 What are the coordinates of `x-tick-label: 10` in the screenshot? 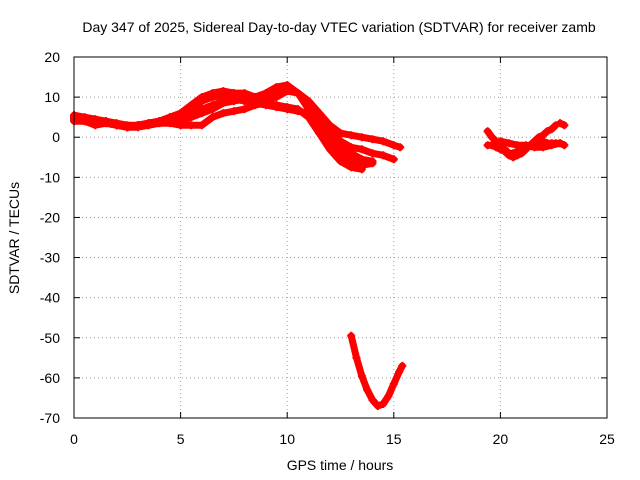 It's located at (287, 439).